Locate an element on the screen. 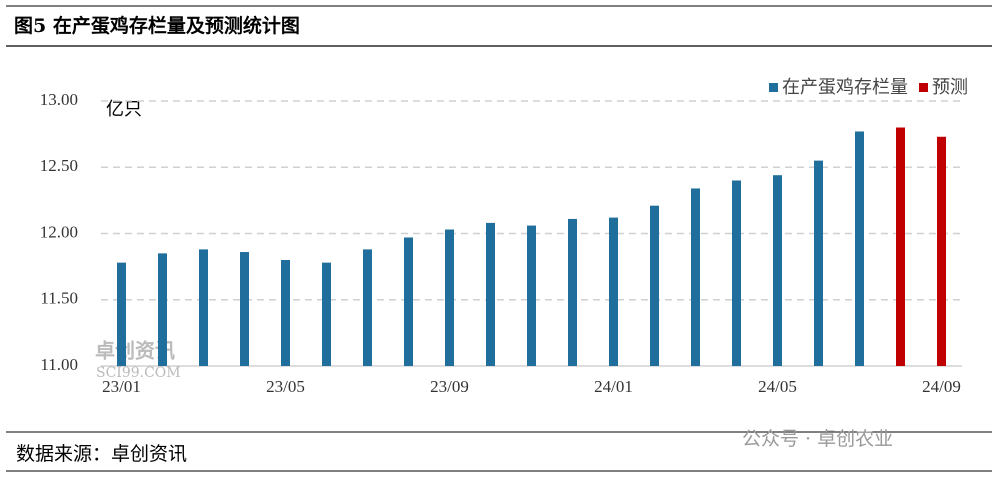  x-tick-label: 24/05 is located at coordinates (777, 386).